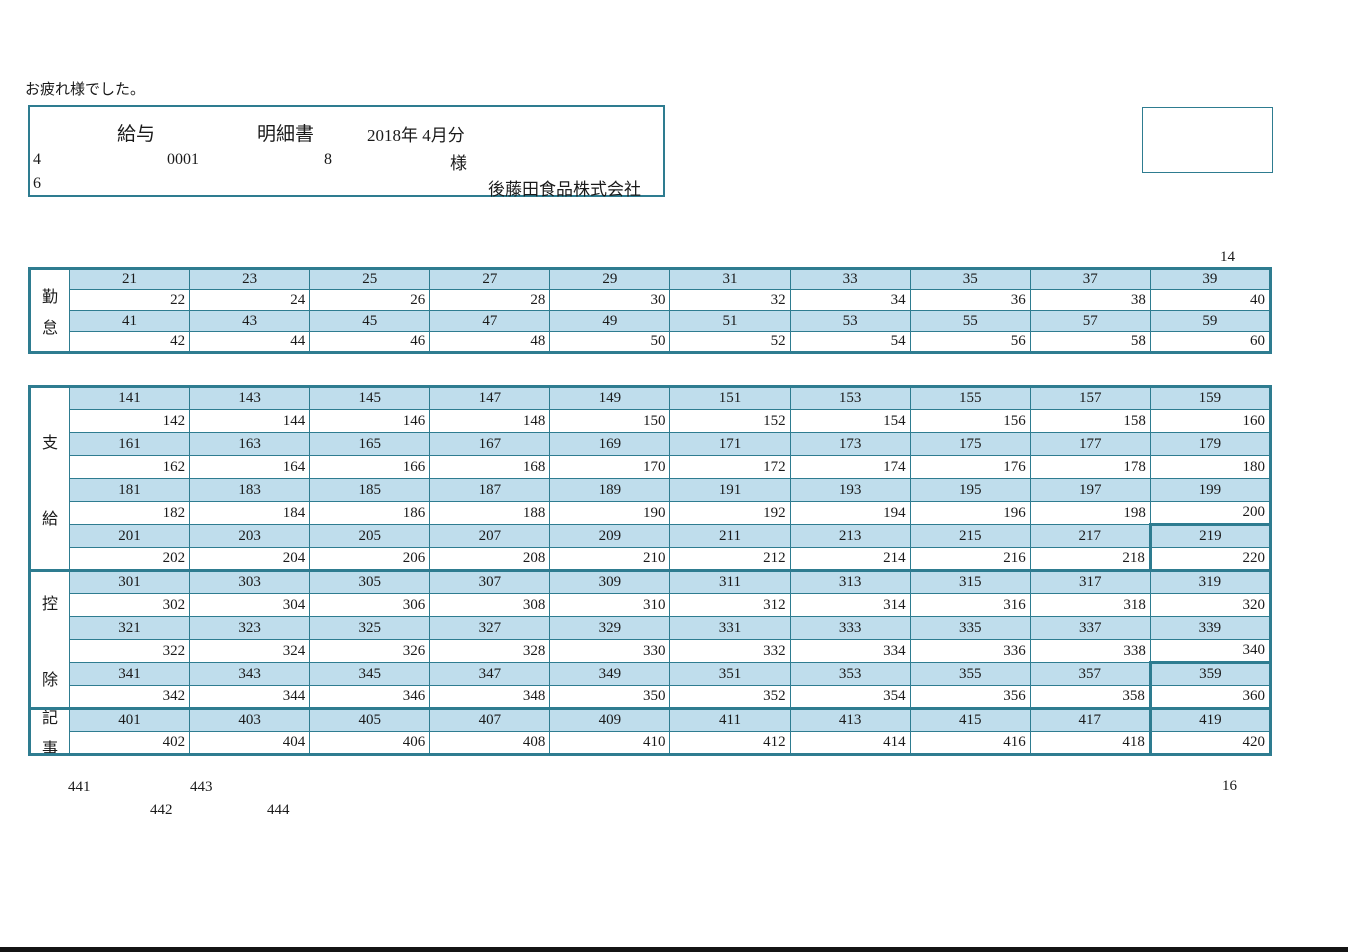 This screenshot has width=1348, height=952. What do you see at coordinates (730, 444) in the screenshot?
I see `field-cell-171: 171` at bounding box center [730, 444].